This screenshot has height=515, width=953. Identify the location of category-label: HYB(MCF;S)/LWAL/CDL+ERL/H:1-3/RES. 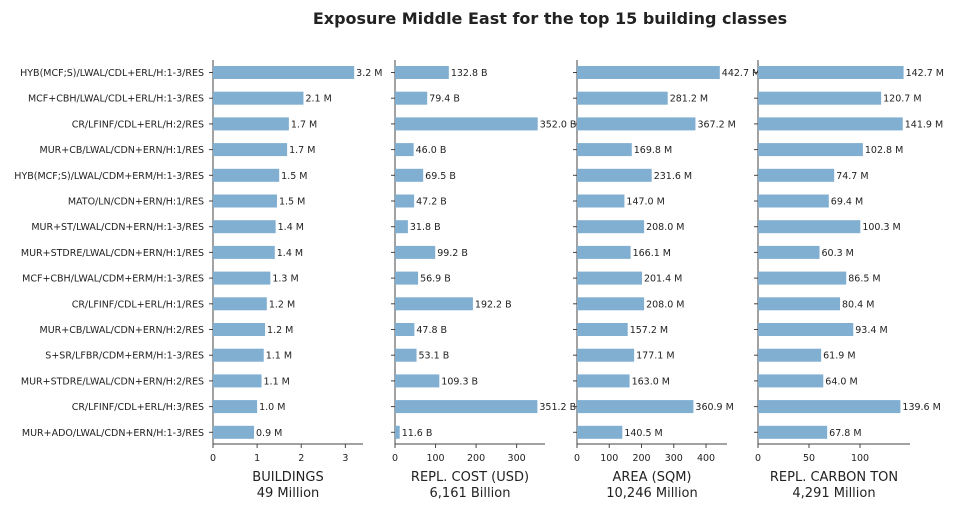
(112, 73).